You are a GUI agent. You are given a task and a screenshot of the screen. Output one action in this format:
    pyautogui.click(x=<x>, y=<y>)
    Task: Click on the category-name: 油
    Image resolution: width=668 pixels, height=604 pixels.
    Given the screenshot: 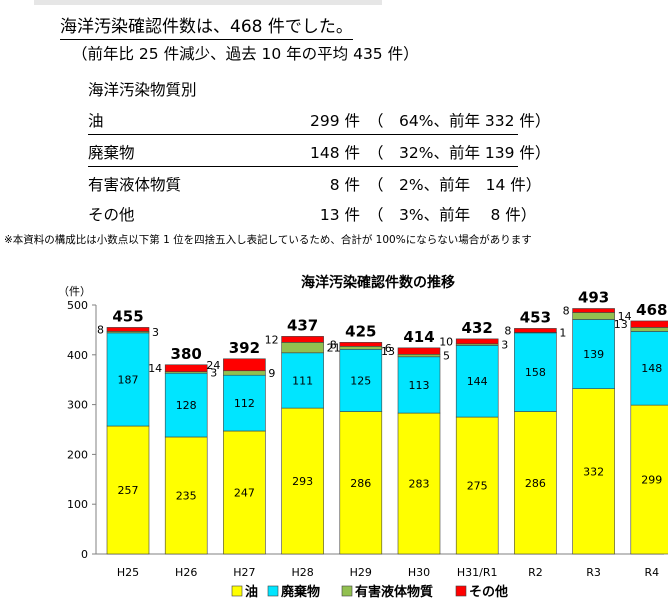 What is the action you would take?
    pyautogui.click(x=96, y=121)
    